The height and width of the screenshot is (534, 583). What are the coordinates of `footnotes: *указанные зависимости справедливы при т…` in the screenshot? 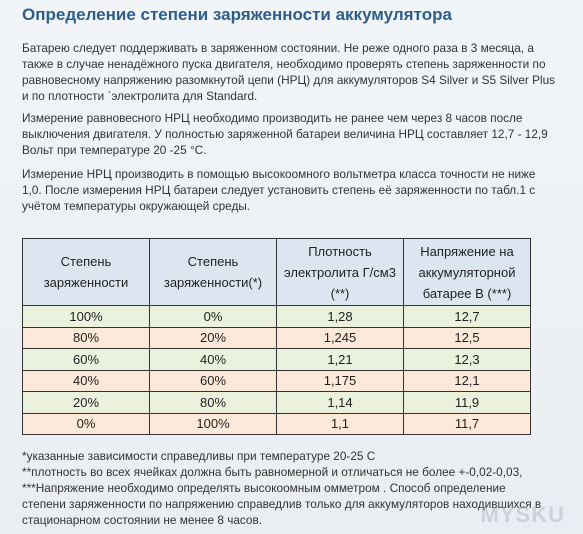 It's located at (281, 488).